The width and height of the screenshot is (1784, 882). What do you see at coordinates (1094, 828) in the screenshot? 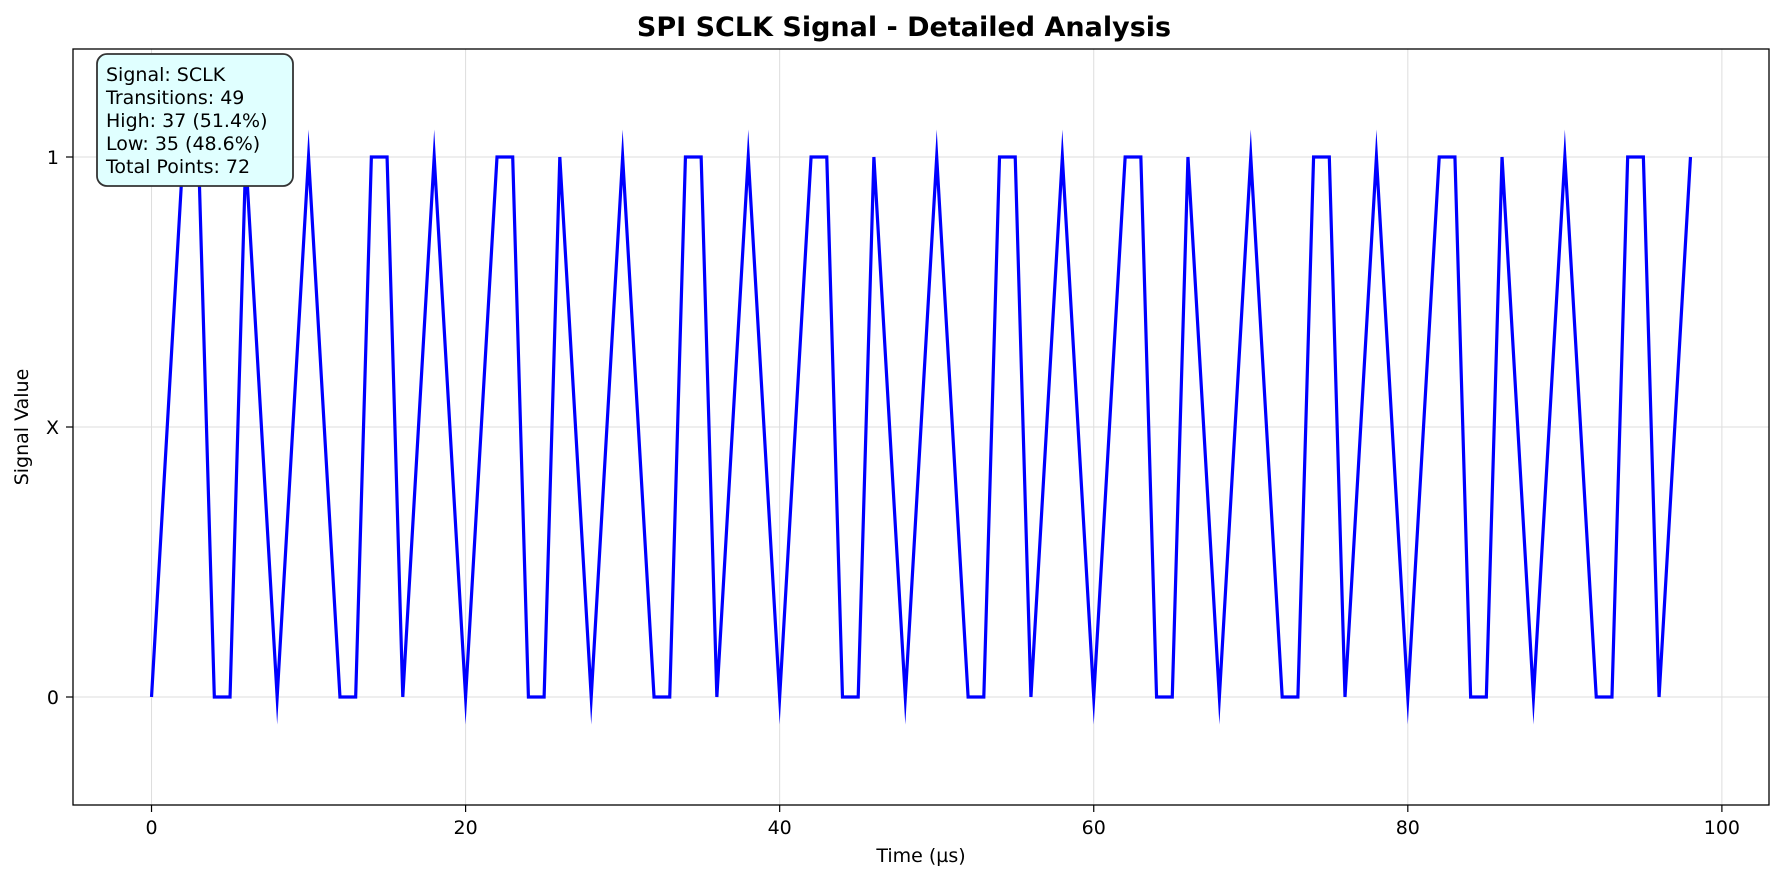
I see `x-tick-label: 60` at bounding box center [1094, 828].